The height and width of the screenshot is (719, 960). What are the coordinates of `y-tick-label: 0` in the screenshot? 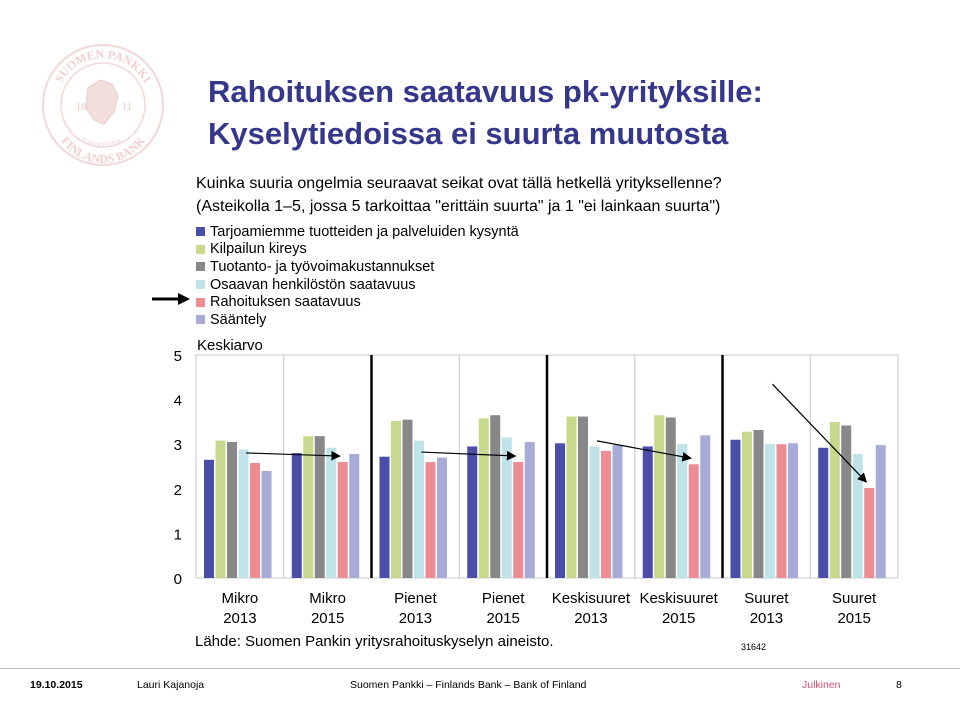 It's located at (178, 579).